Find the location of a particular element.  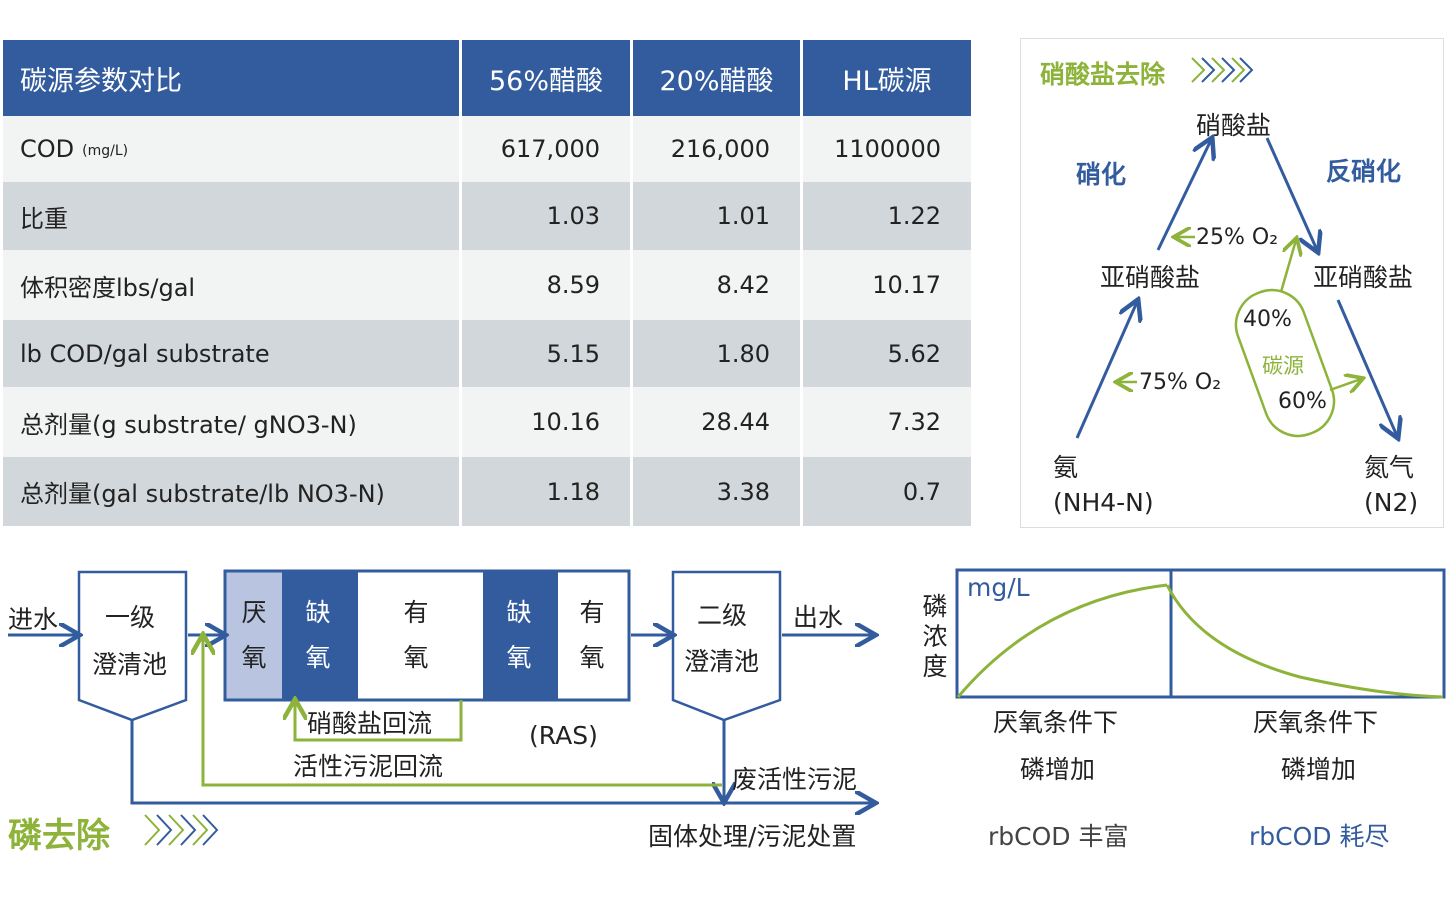

nitrogen-gas-label: 氮气 is located at coordinates (1389, 467).